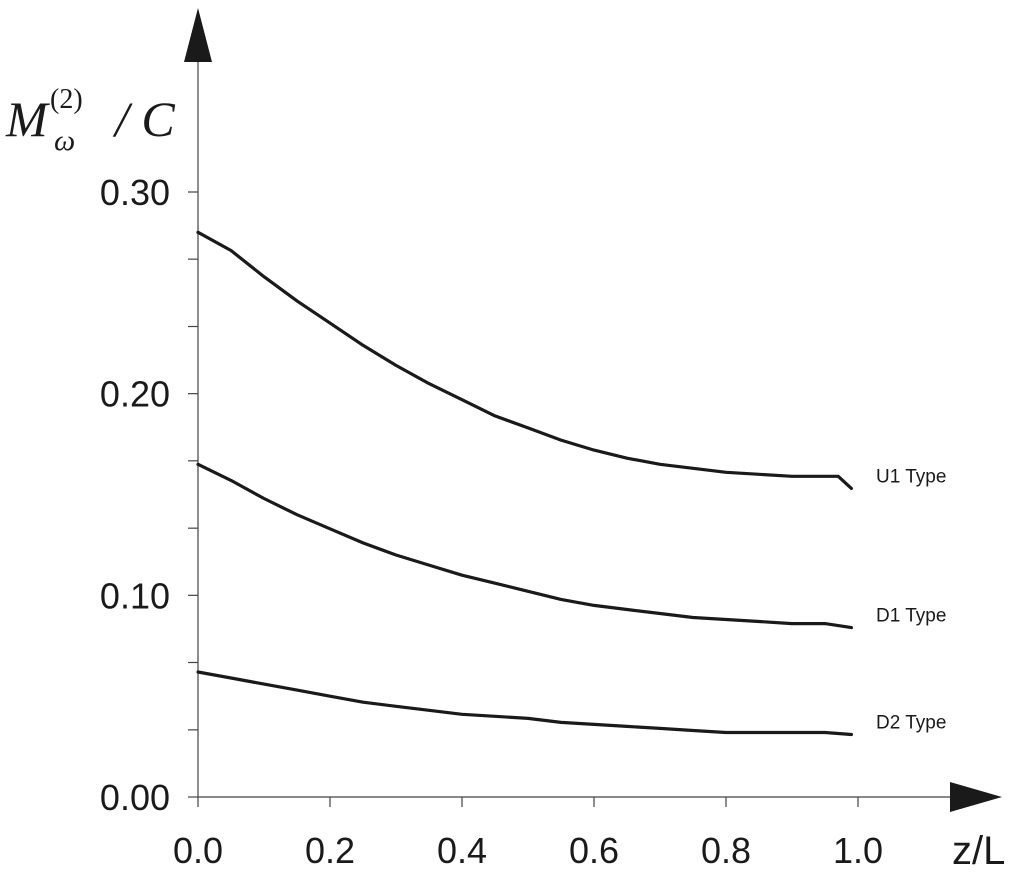  What do you see at coordinates (135, 192) in the screenshot?
I see `y-tick-label: 0.30` at bounding box center [135, 192].